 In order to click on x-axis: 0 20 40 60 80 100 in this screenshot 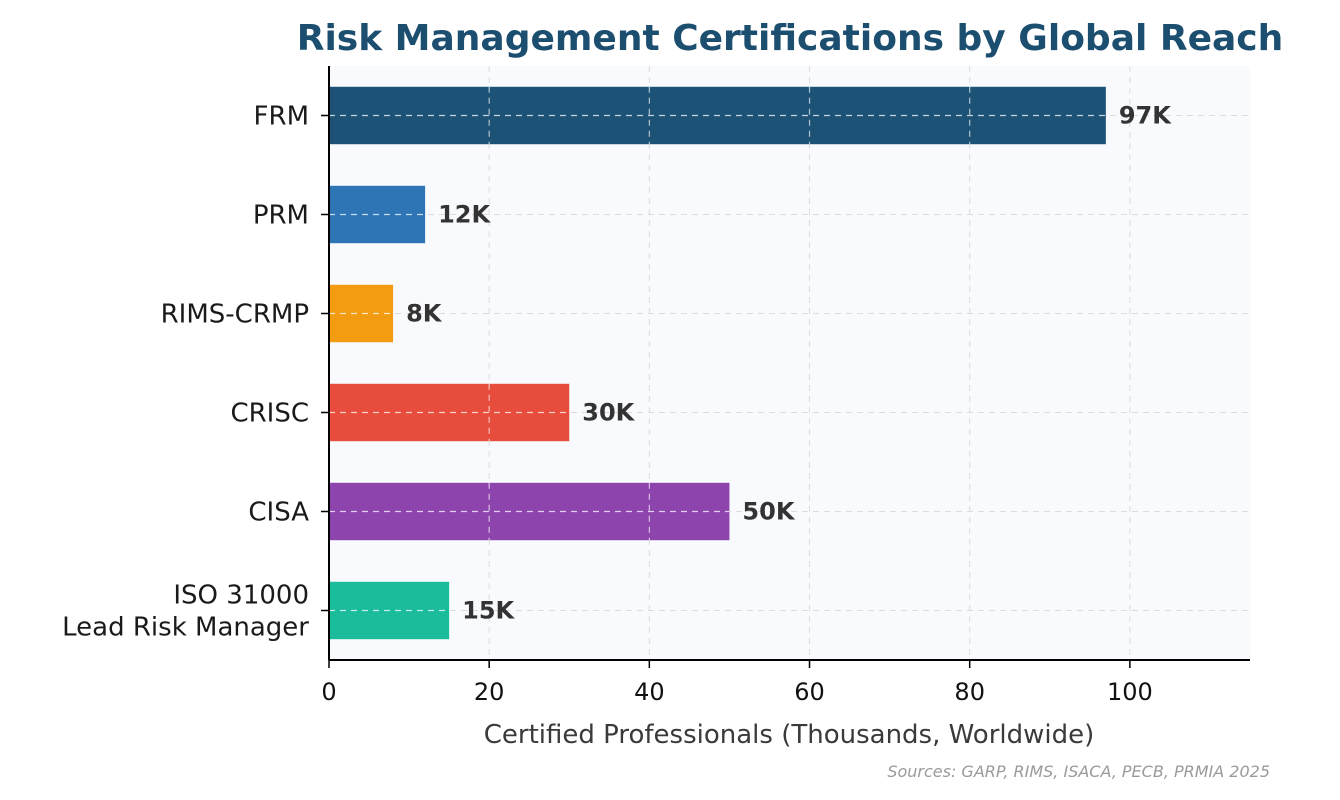, I will do `click(785, 682)`.